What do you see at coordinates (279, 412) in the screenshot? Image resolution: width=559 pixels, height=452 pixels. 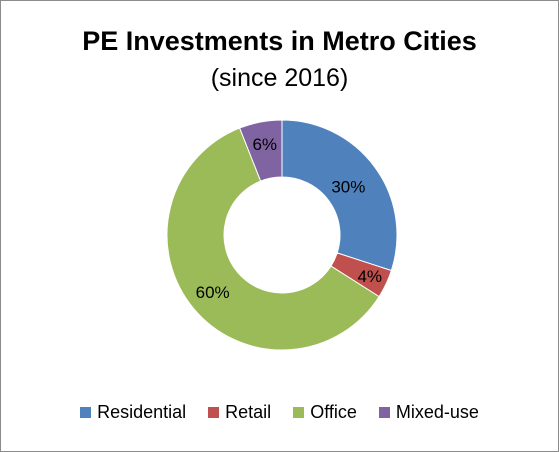 I see `chart-legend: Residential Retail Office Mixed-use` at bounding box center [279, 412].